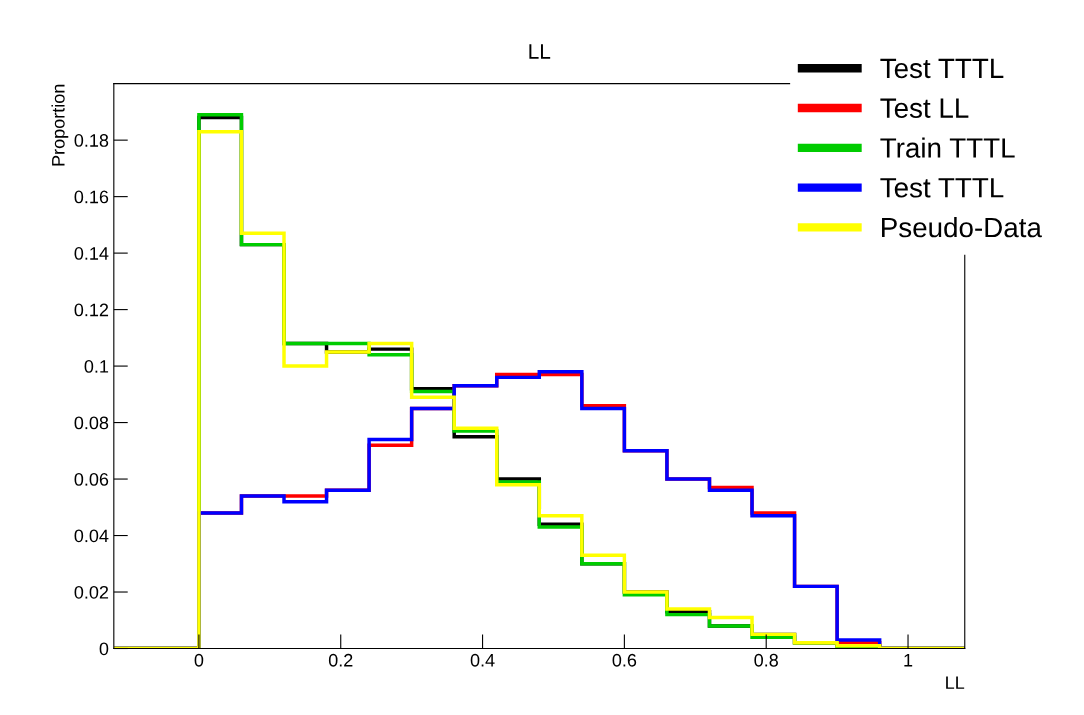 The image size is (1084, 715). Describe the element at coordinates (340, 660) in the screenshot. I see `x-tick-label: 0.2` at that location.